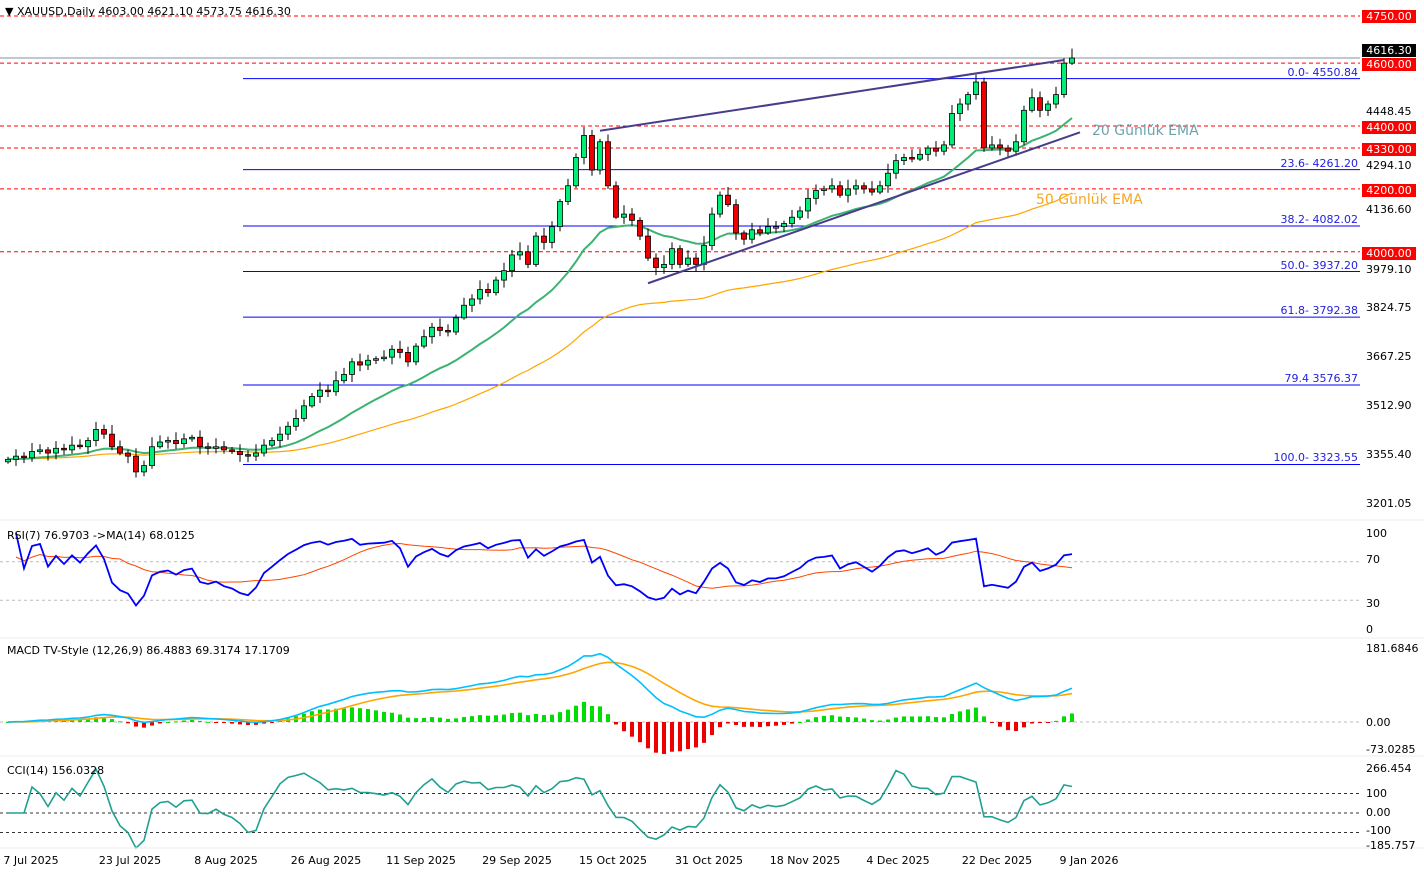  What do you see at coordinates (130, 860) in the screenshot?
I see `date-label: 23 Jul 2025` at bounding box center [130, 860].